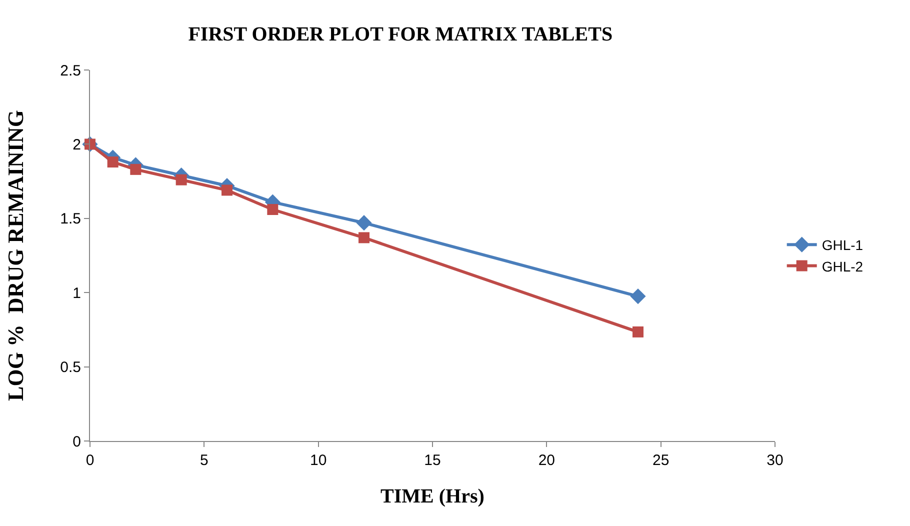  What do you see at coordinates (661, 460) in the screenshot?
I see `x-tick-label: 25` at bounding box center [661, 460].